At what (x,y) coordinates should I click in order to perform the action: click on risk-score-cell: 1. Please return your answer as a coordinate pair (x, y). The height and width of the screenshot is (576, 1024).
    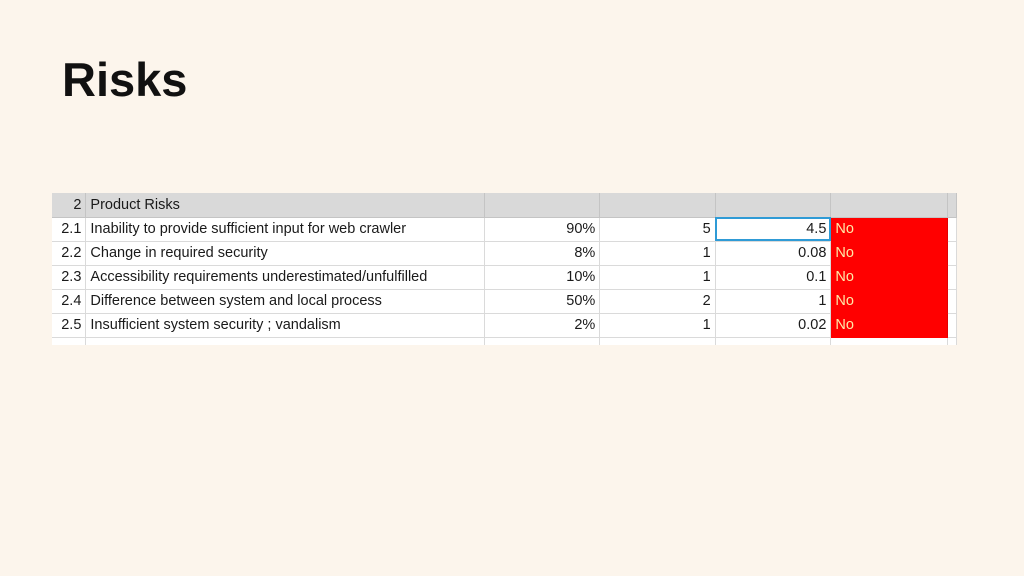
    Looking at the image, I should click on (773, 301).